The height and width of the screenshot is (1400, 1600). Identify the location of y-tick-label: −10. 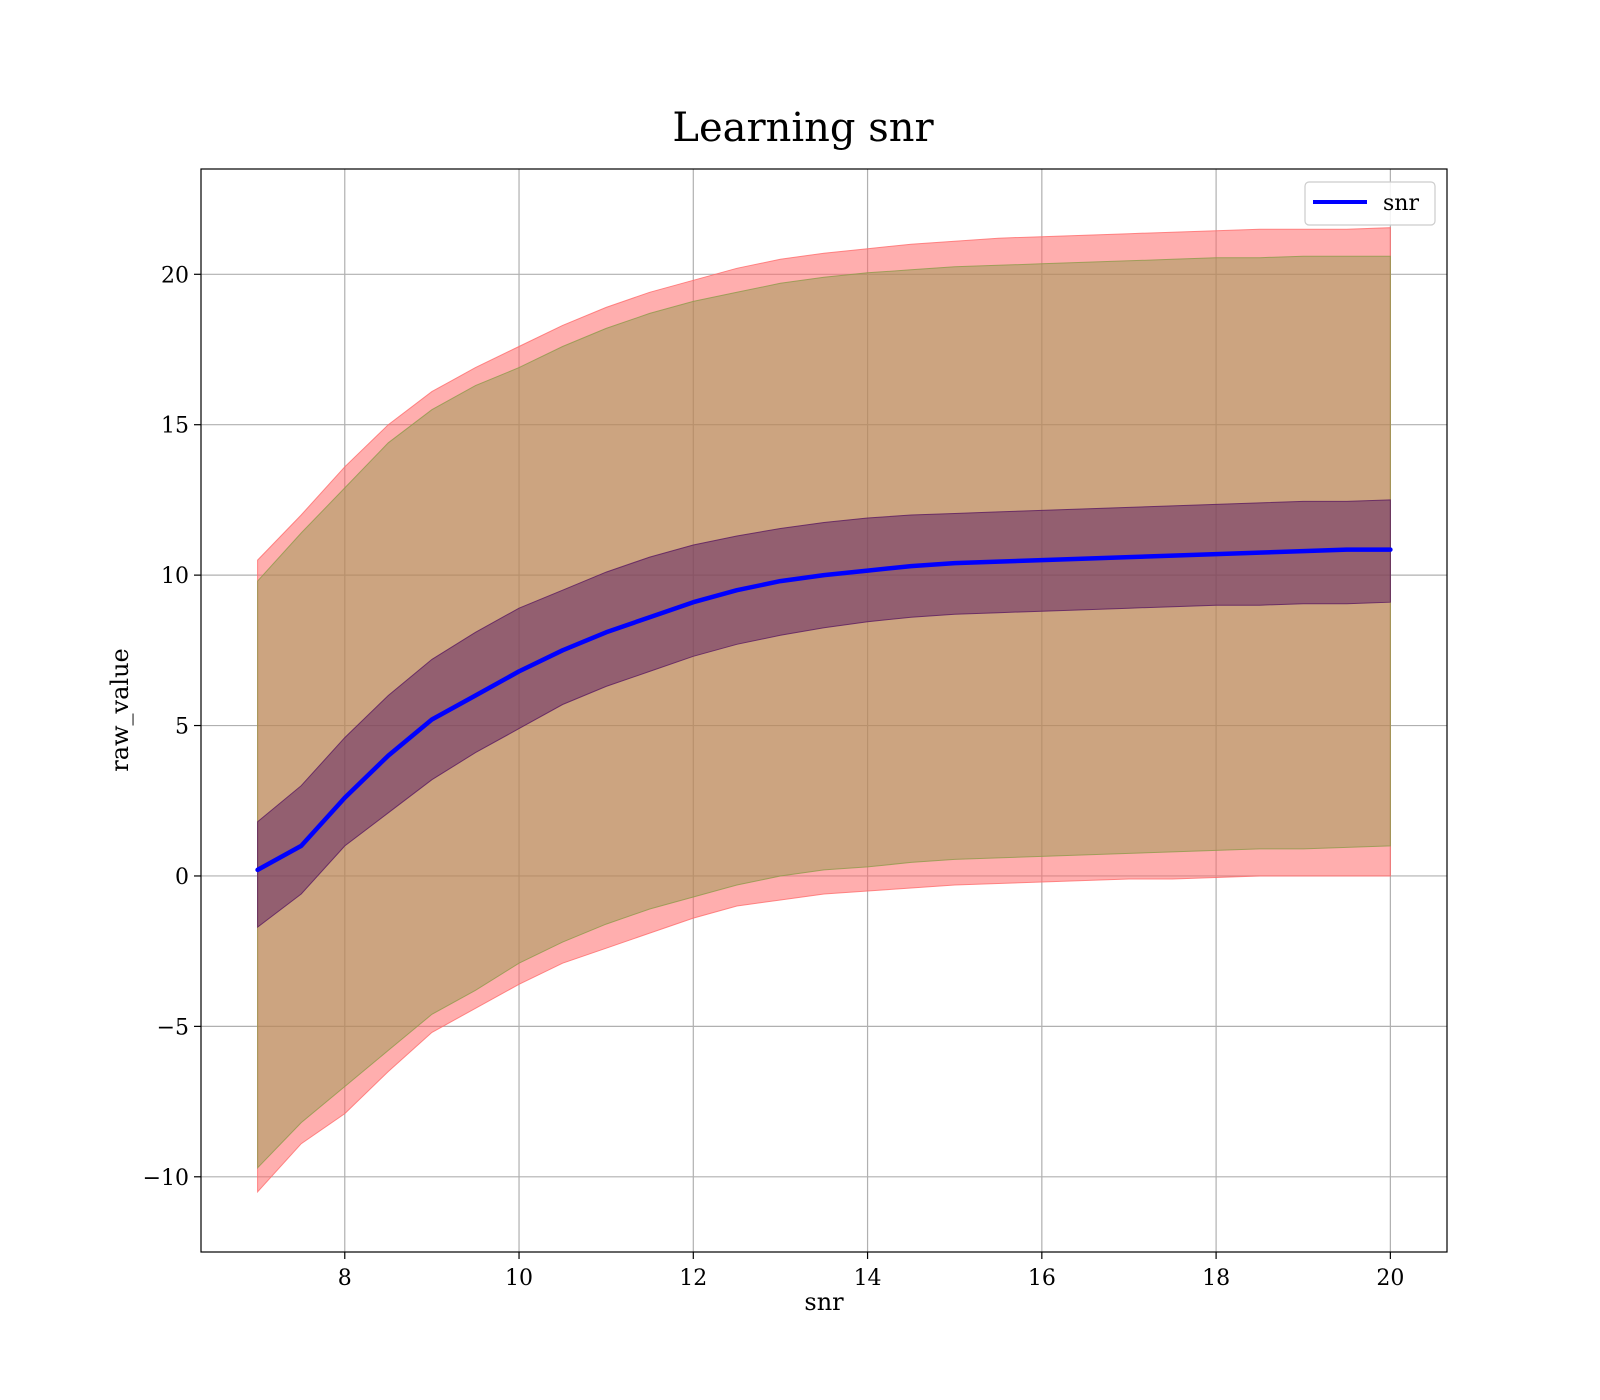
(166, 1178).